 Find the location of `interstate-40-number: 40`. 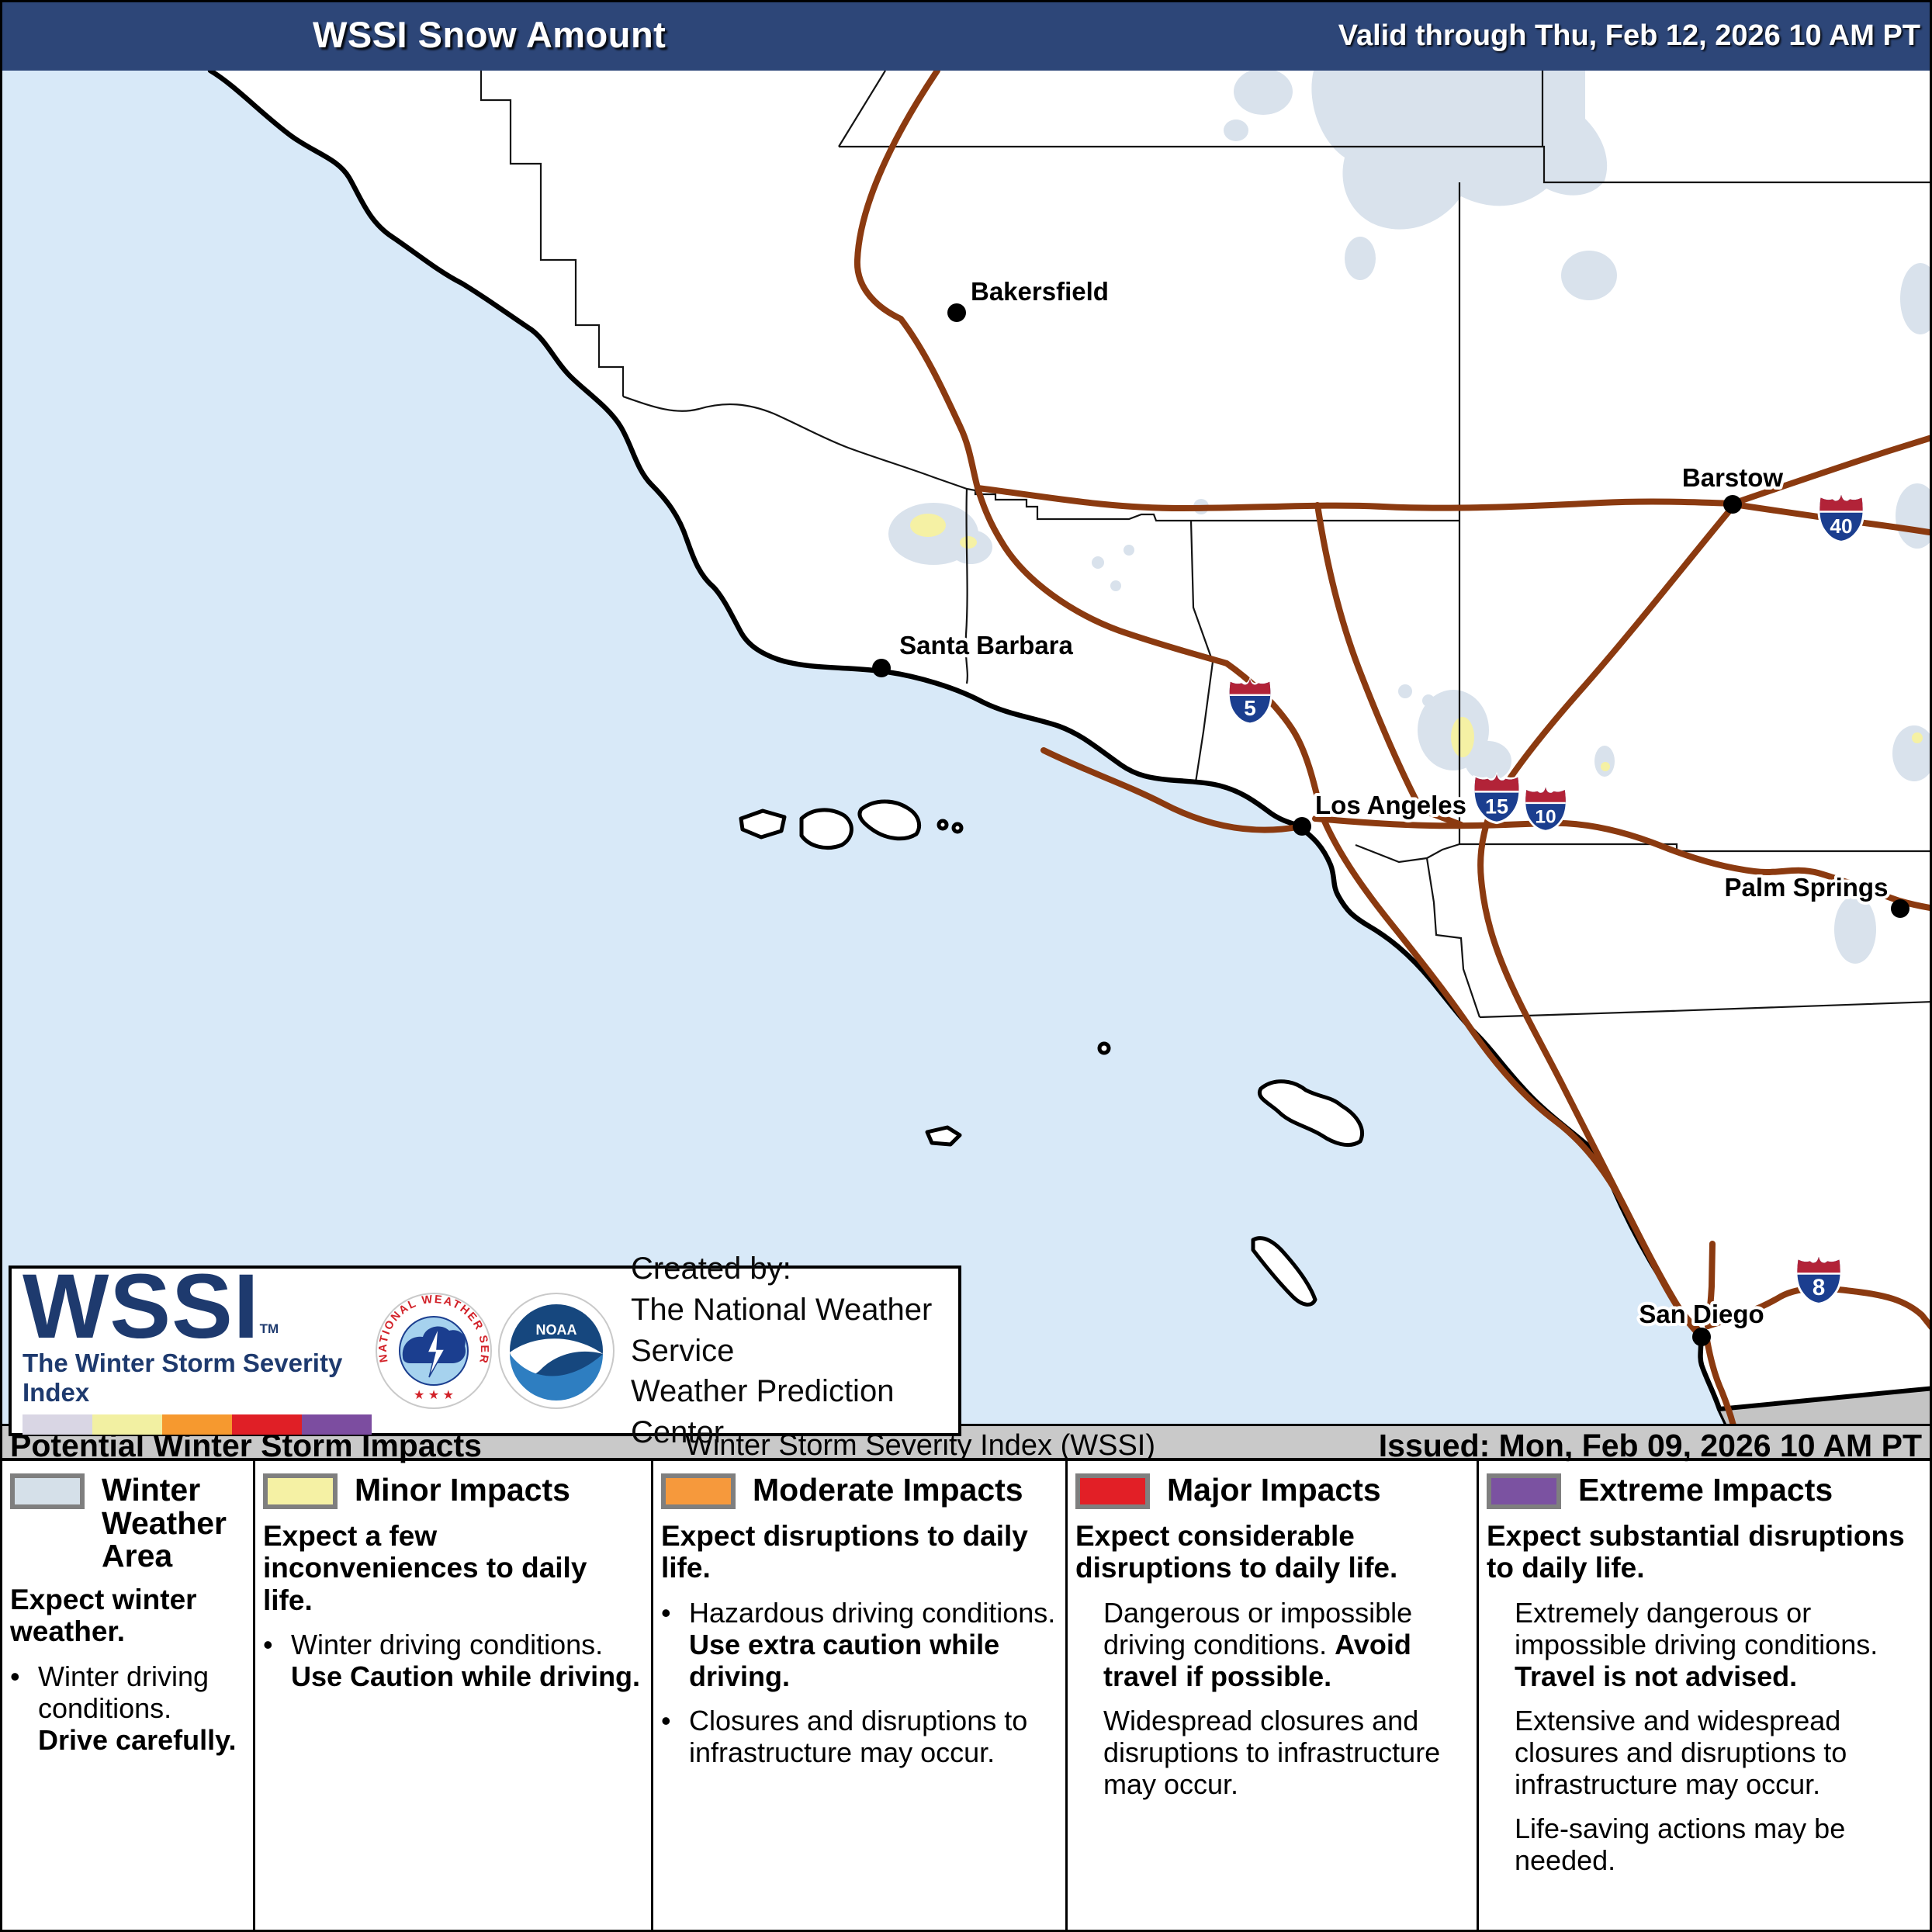

interstate-40-number: 40 is located at coordinates (1841, 526).